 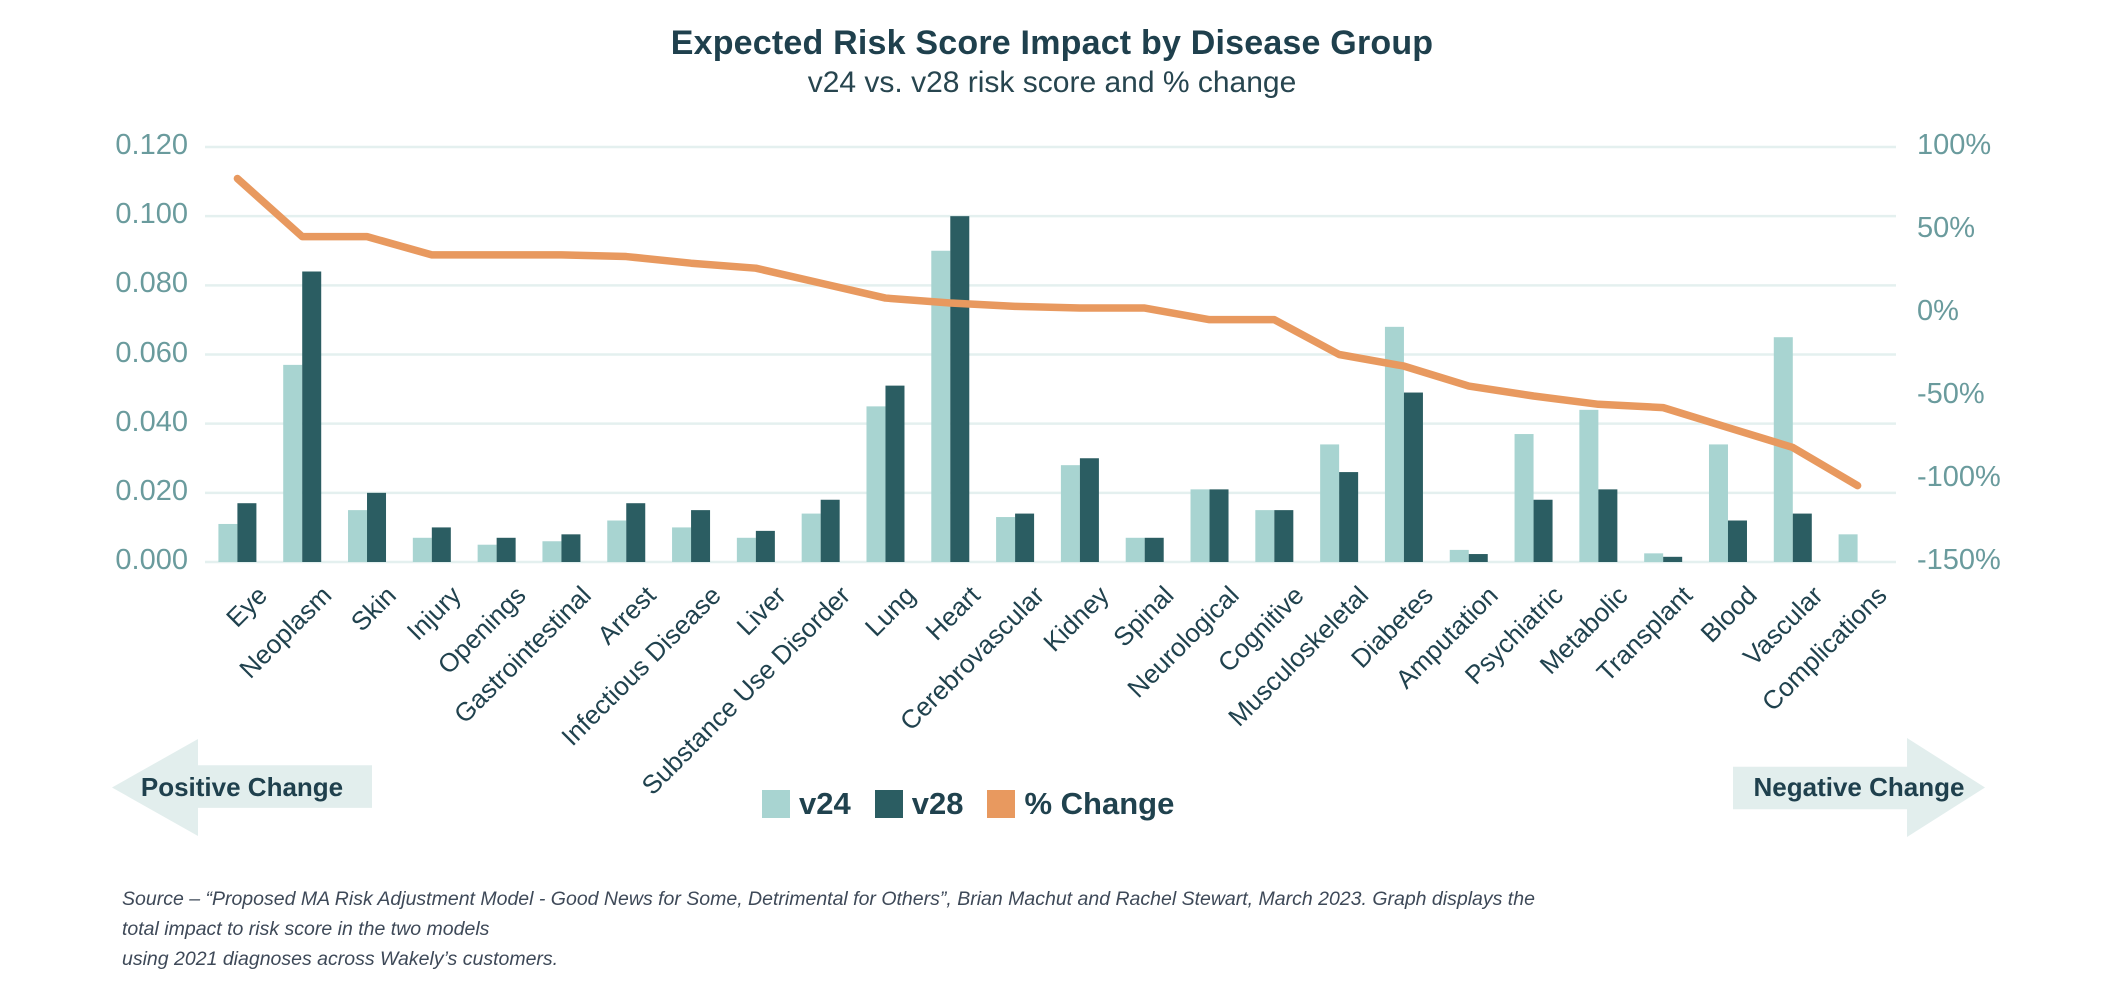 What do you see at coordinates (1938, 311) in the screenshot?
I see `right-axis-tick: 0%` at bounding box center [1938, 311].